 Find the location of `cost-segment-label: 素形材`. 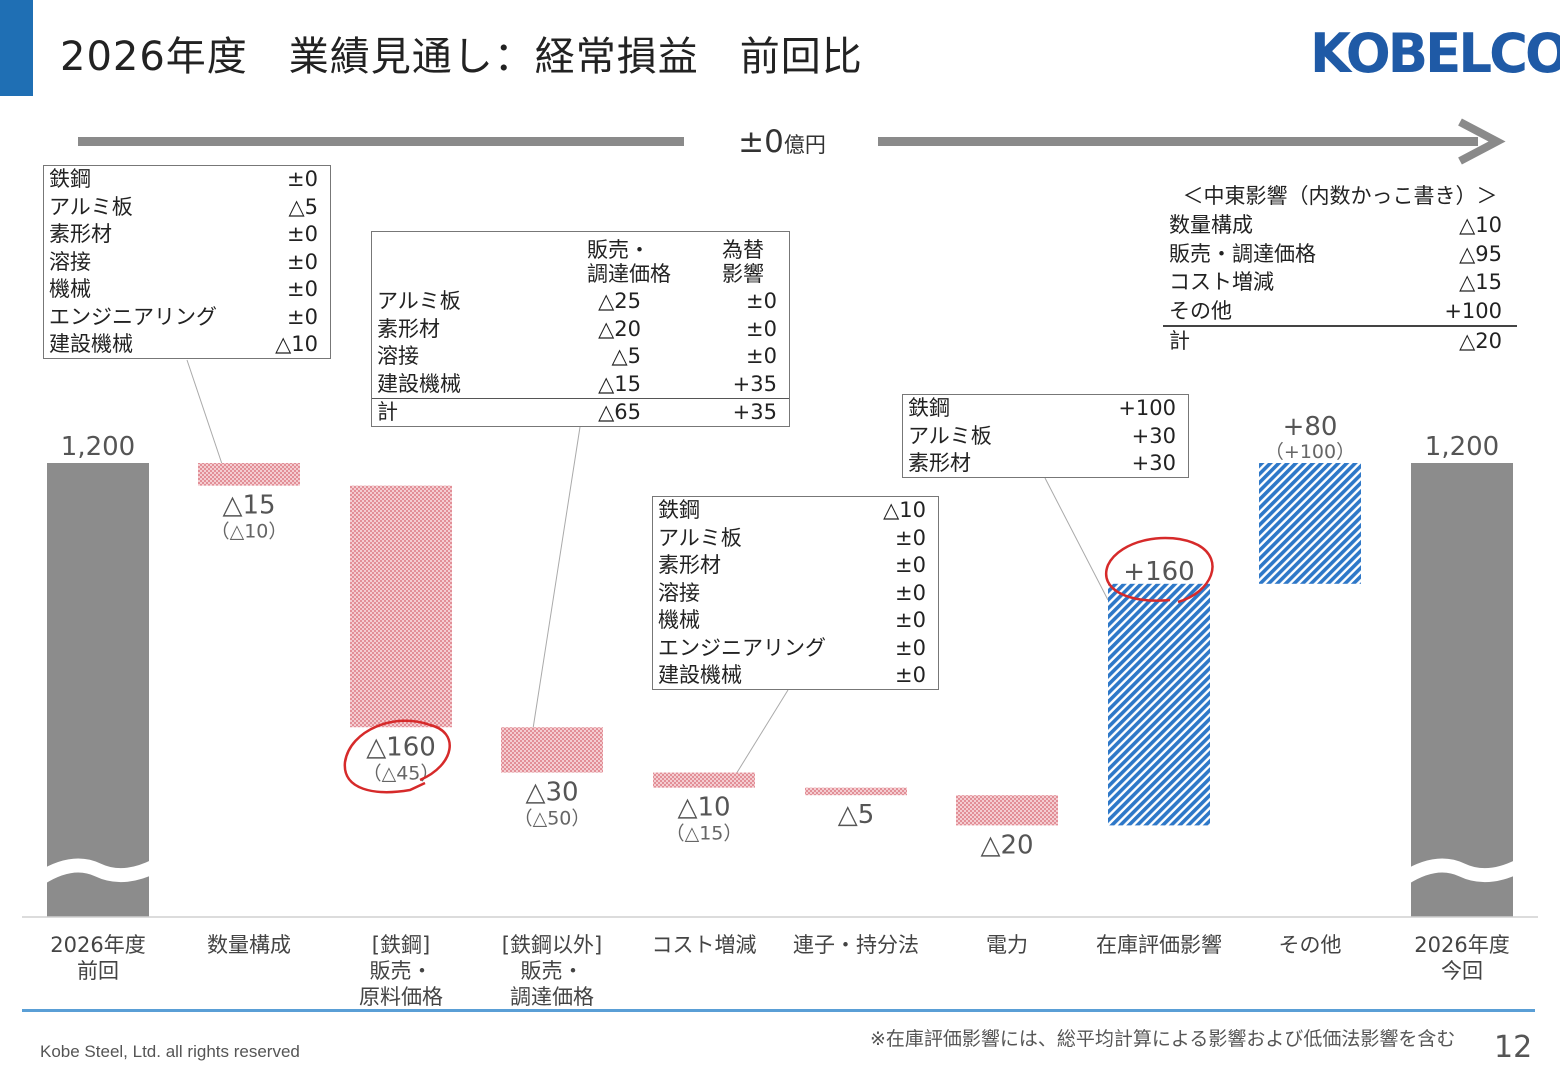

cost-segment-label: 素形材 is located at coordinates (689, 565).